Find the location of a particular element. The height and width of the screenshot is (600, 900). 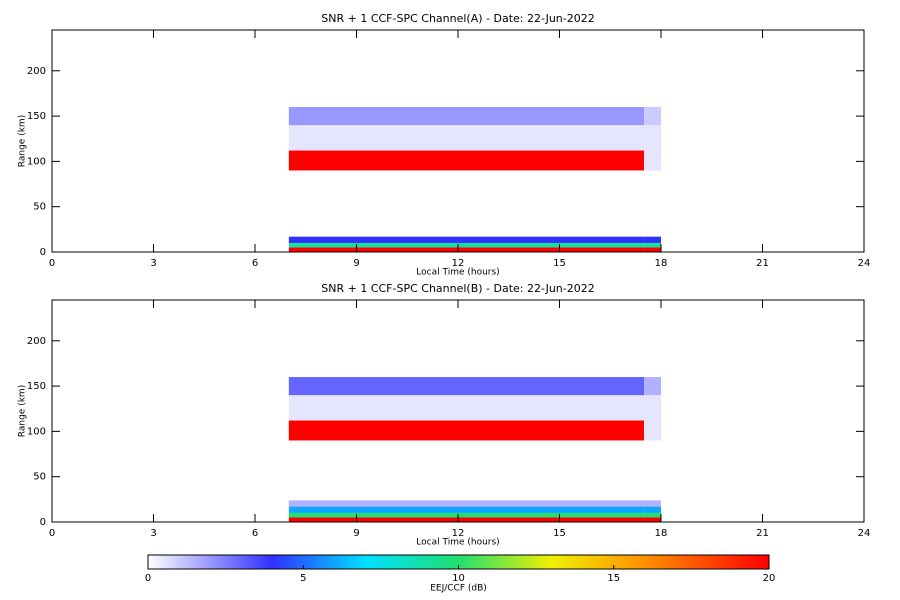

colorbar-tick-label: 10 is located at coordinates (458, 578).